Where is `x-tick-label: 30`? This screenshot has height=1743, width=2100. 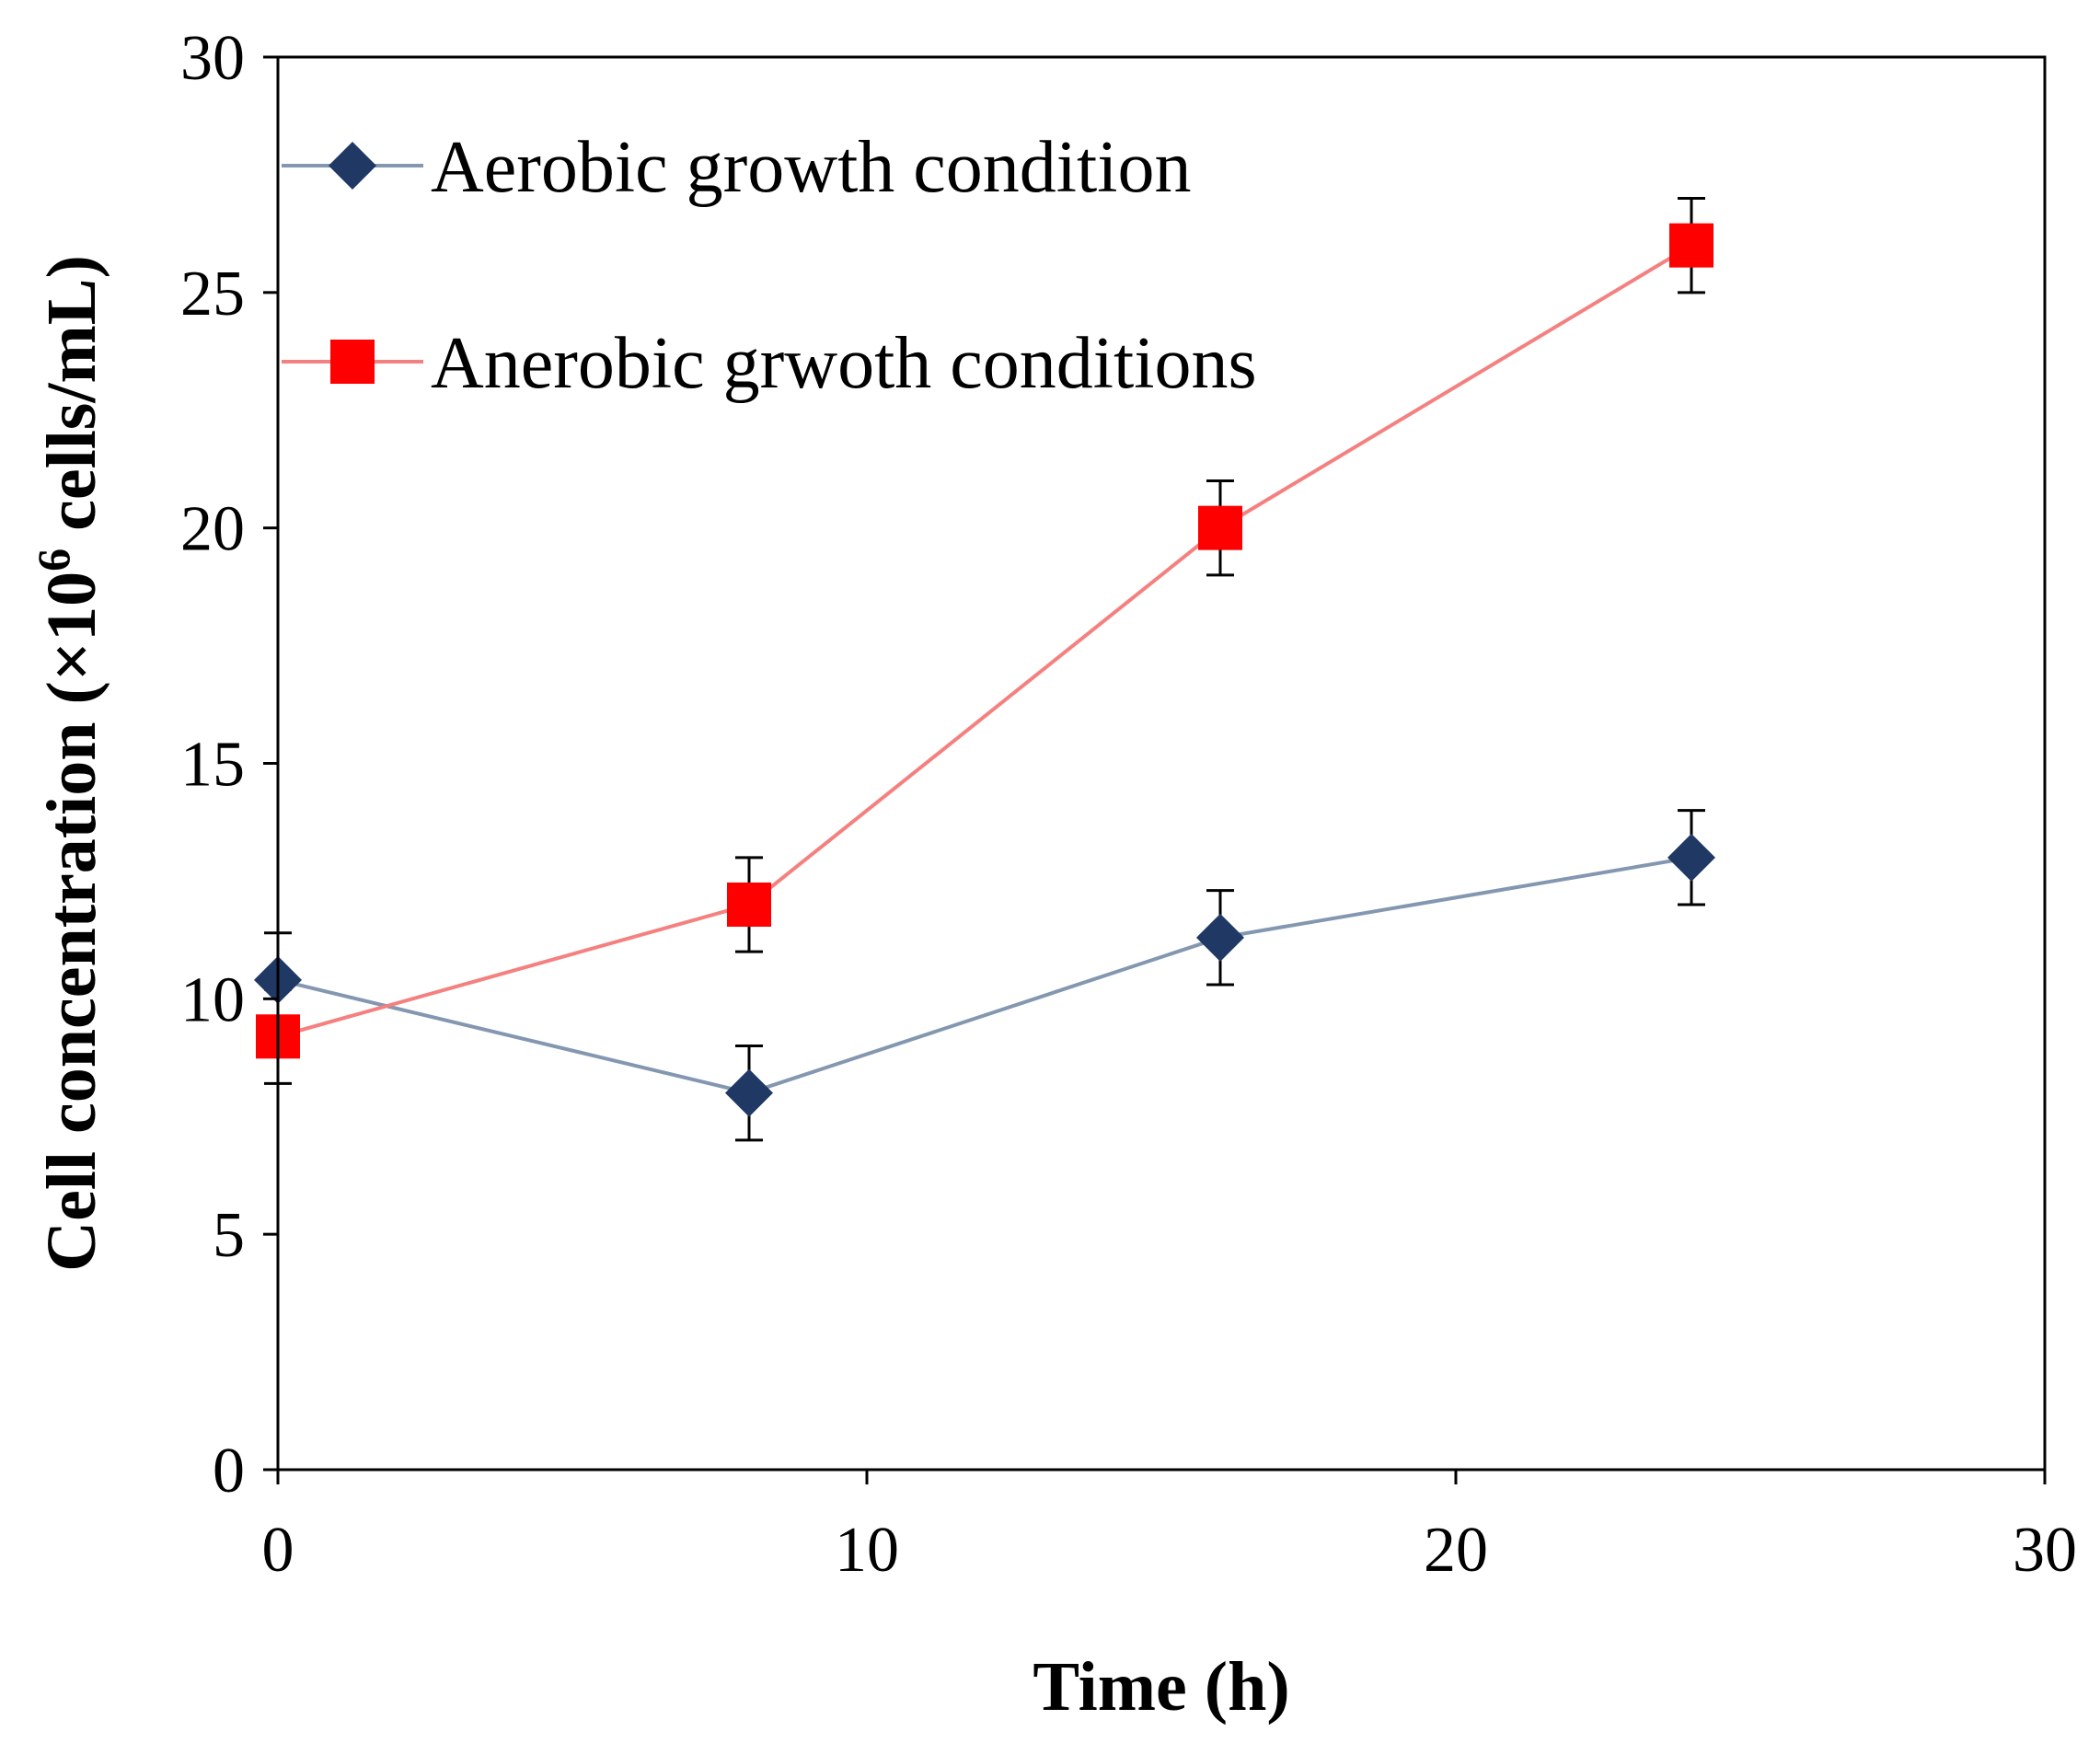 x-tick-label: 30 is located at coordinates (2045, 1550).